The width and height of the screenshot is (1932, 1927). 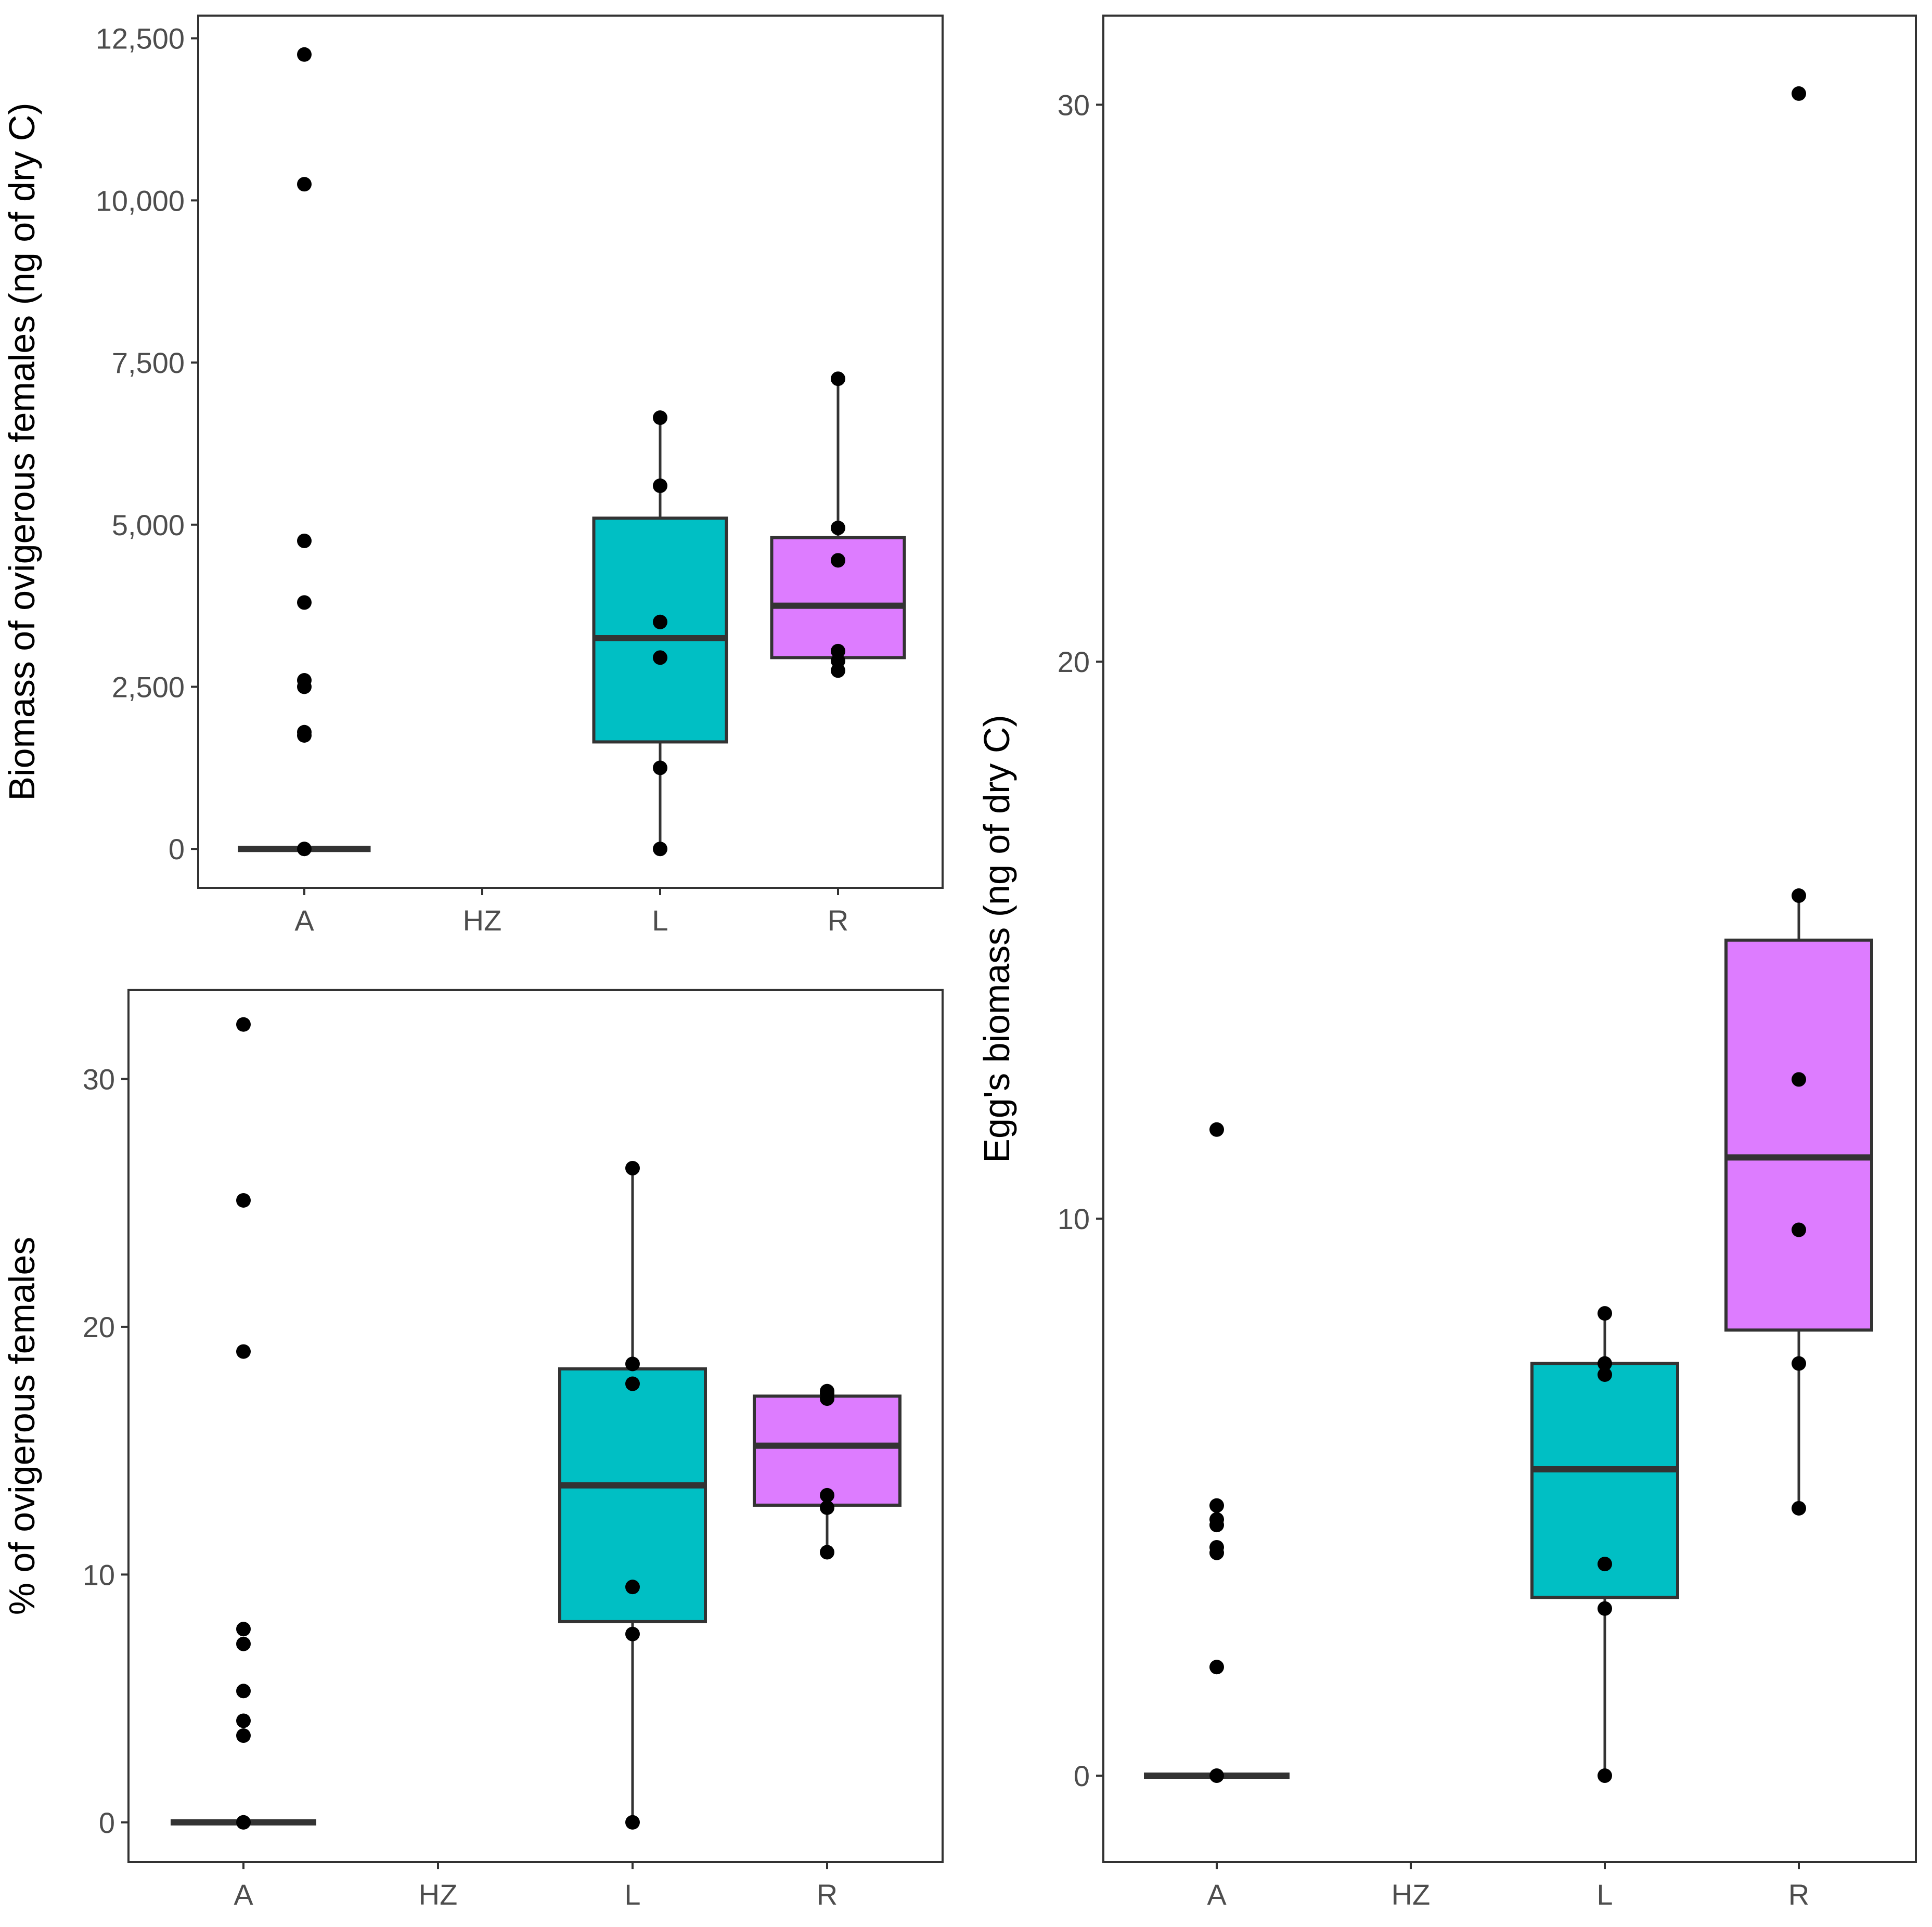 I want to click on y-axis-title: % of ovigerous females, so click(x=22, y=1426).